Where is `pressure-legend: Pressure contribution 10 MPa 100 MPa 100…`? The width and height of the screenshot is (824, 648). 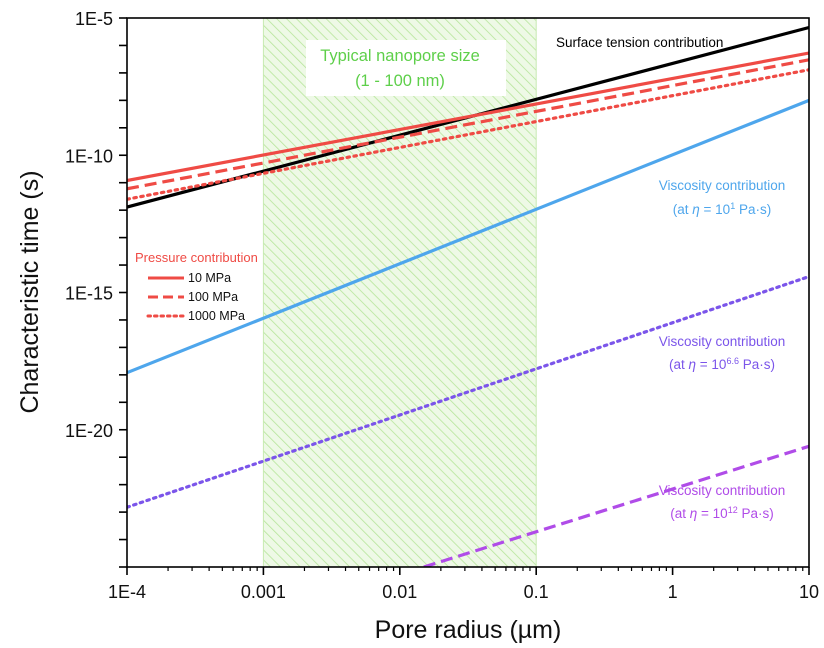
pressure-legend: Pressure contribution 10 MPa 100 MPa 100… is located at coordinates (196, 286).